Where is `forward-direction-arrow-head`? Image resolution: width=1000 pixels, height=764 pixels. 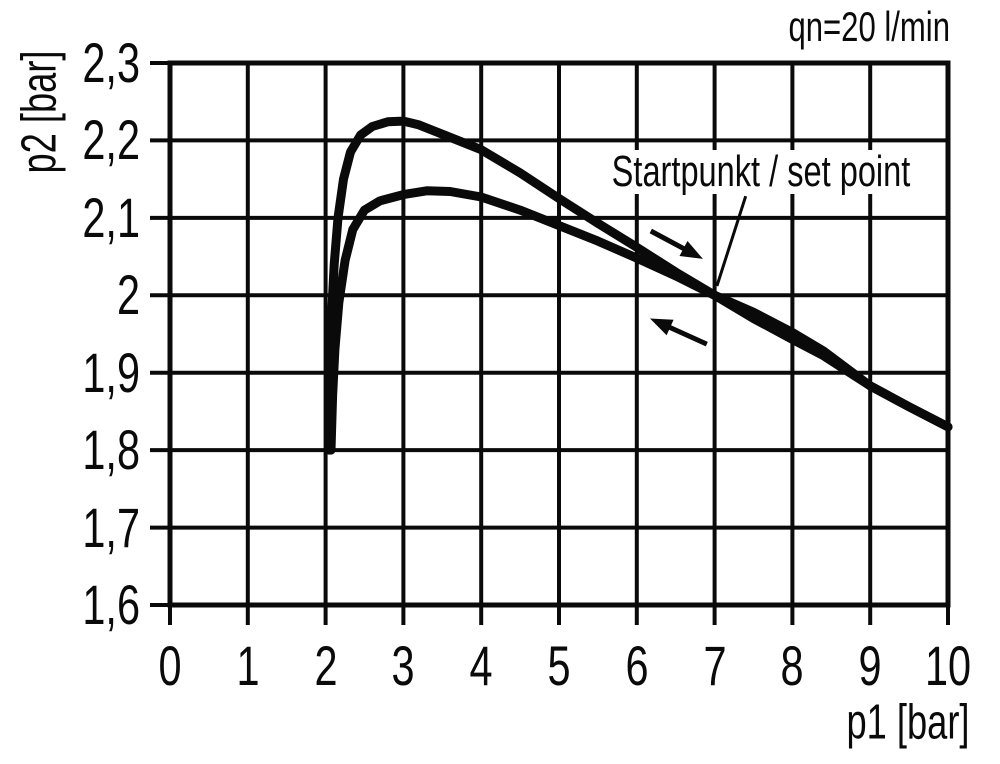
forward-direction-arrow-head is located at coordinates (691, 250).